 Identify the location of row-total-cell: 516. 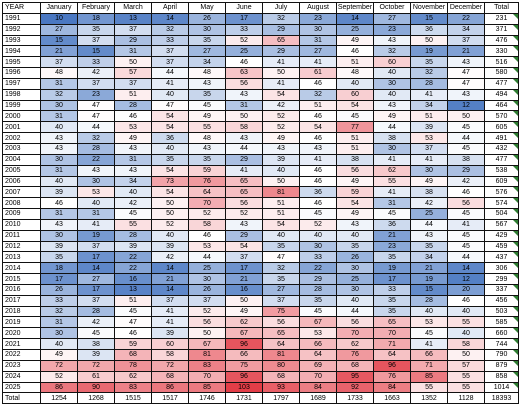
(501, 62).